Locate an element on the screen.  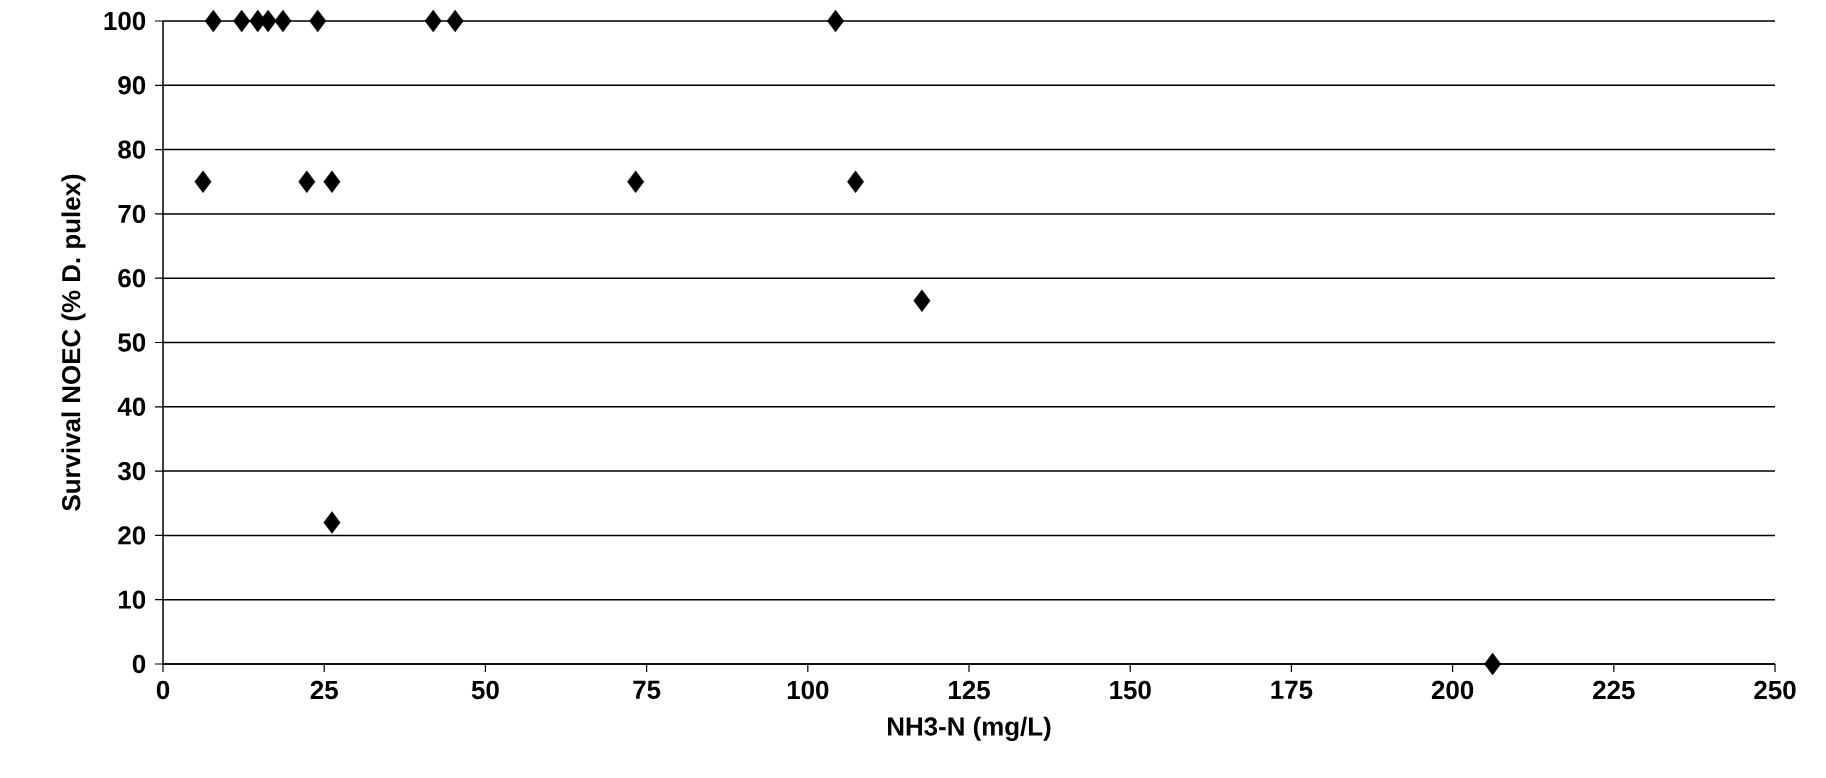
y-tick-label: 60 is located at coordinates (132, 278).